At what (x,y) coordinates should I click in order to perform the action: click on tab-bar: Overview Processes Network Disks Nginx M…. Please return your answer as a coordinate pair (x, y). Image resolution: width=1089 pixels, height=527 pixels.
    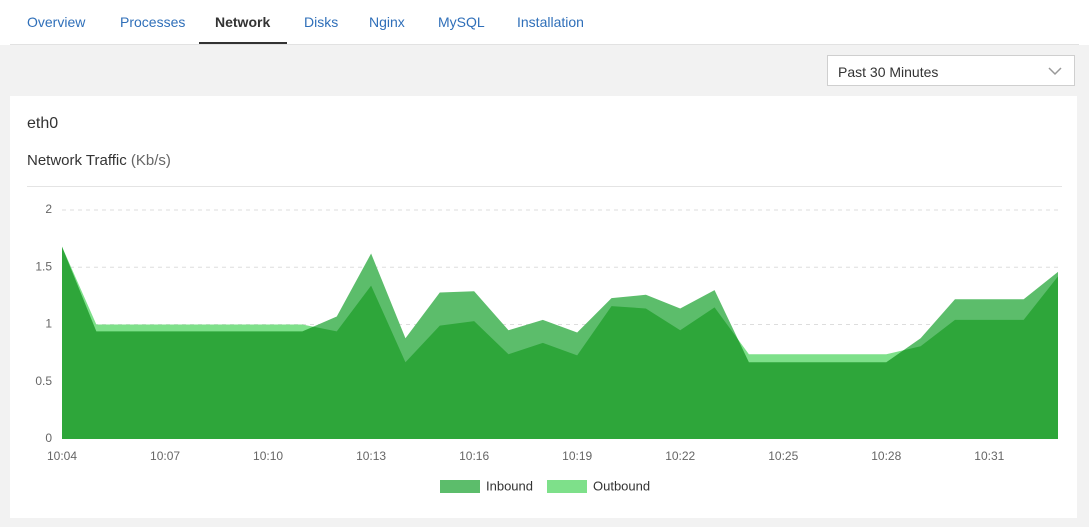
    Looking at the image, I should click on (544, 22).